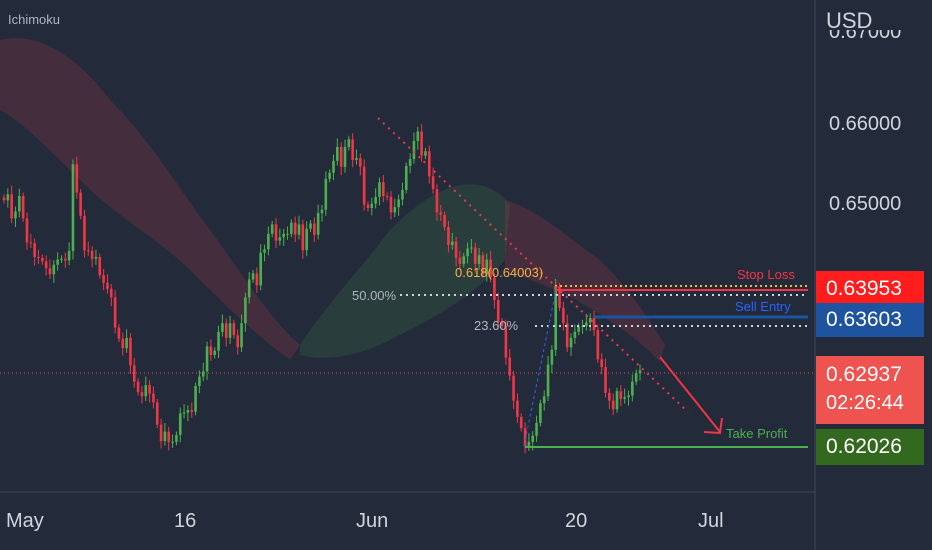  Describe the element at coordinates (870, 289) in the screenshot. I see `stop-loss-price-tag: 0.63953` at that location.